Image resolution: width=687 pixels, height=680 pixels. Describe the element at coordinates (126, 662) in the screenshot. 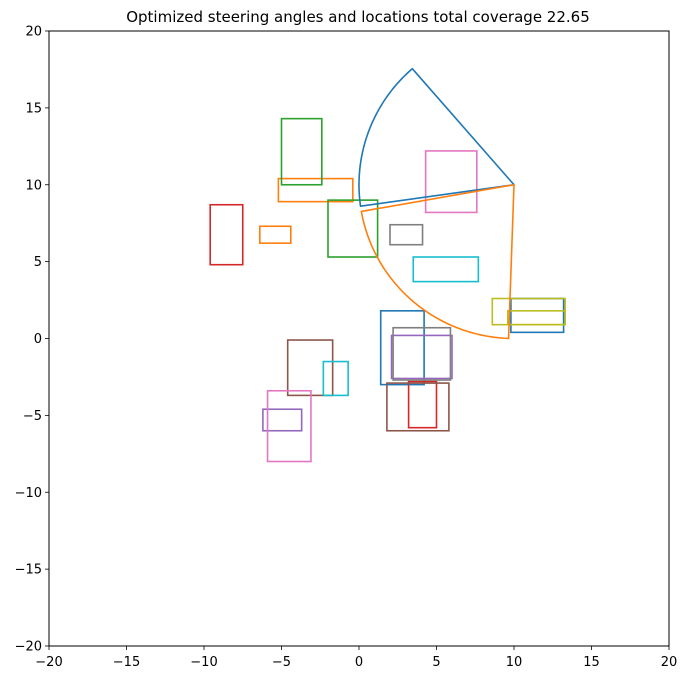

I see `x-tick-label: −15` at that location.